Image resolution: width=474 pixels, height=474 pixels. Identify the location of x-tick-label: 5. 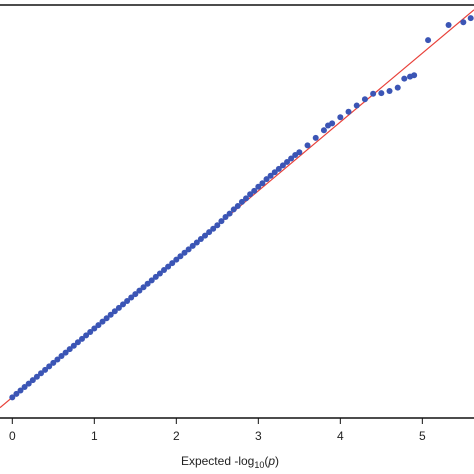
(422, 436).